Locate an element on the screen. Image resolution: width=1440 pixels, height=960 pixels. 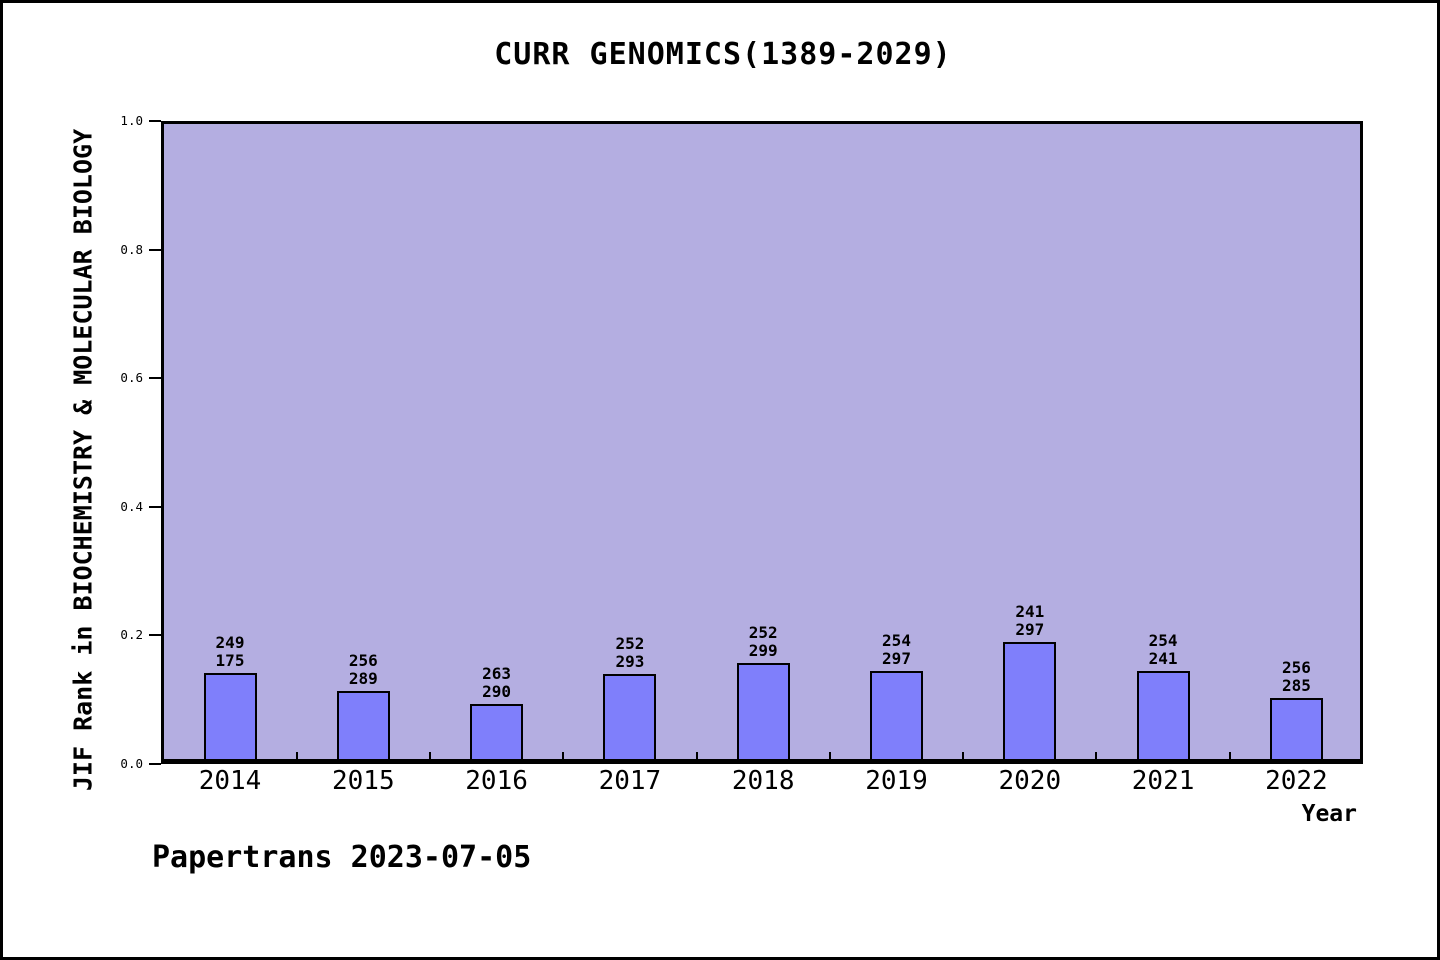
bar-value-label-2019: 254 297 is located at coordinates (897, 650).